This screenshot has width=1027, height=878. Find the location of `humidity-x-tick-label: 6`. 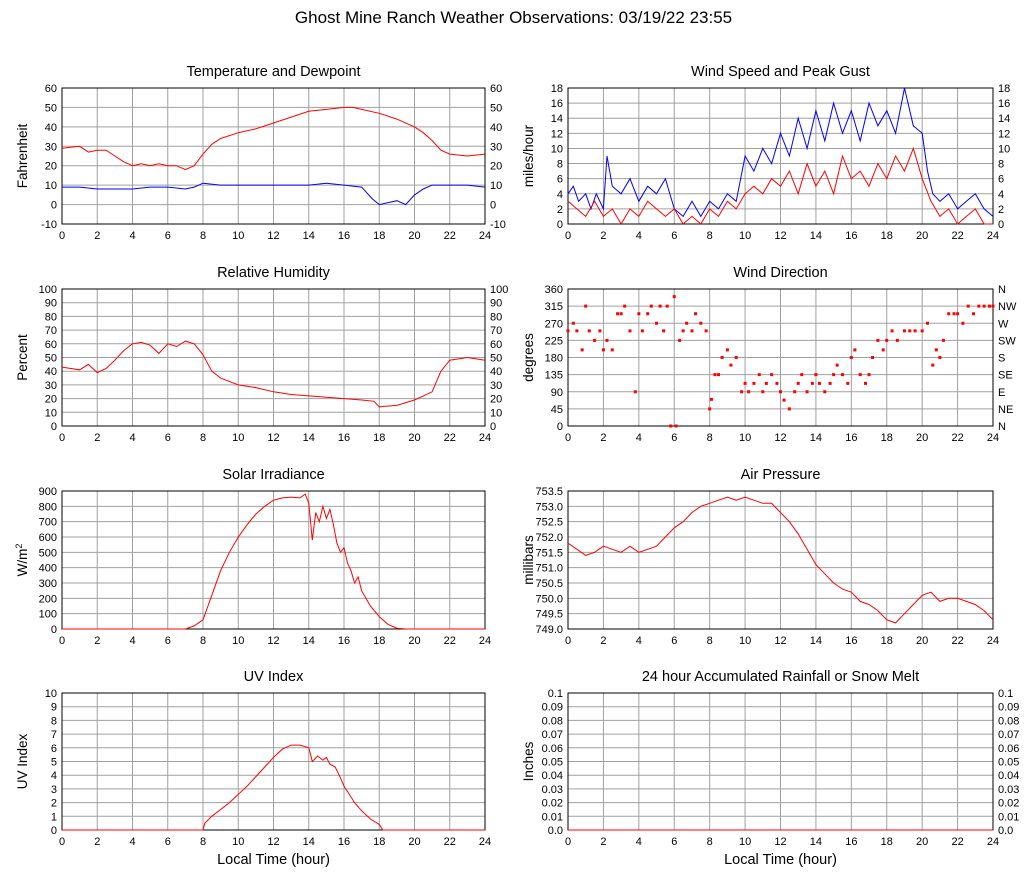

humidity-x-tick-label: 6 is located at coordinates (168, 438).